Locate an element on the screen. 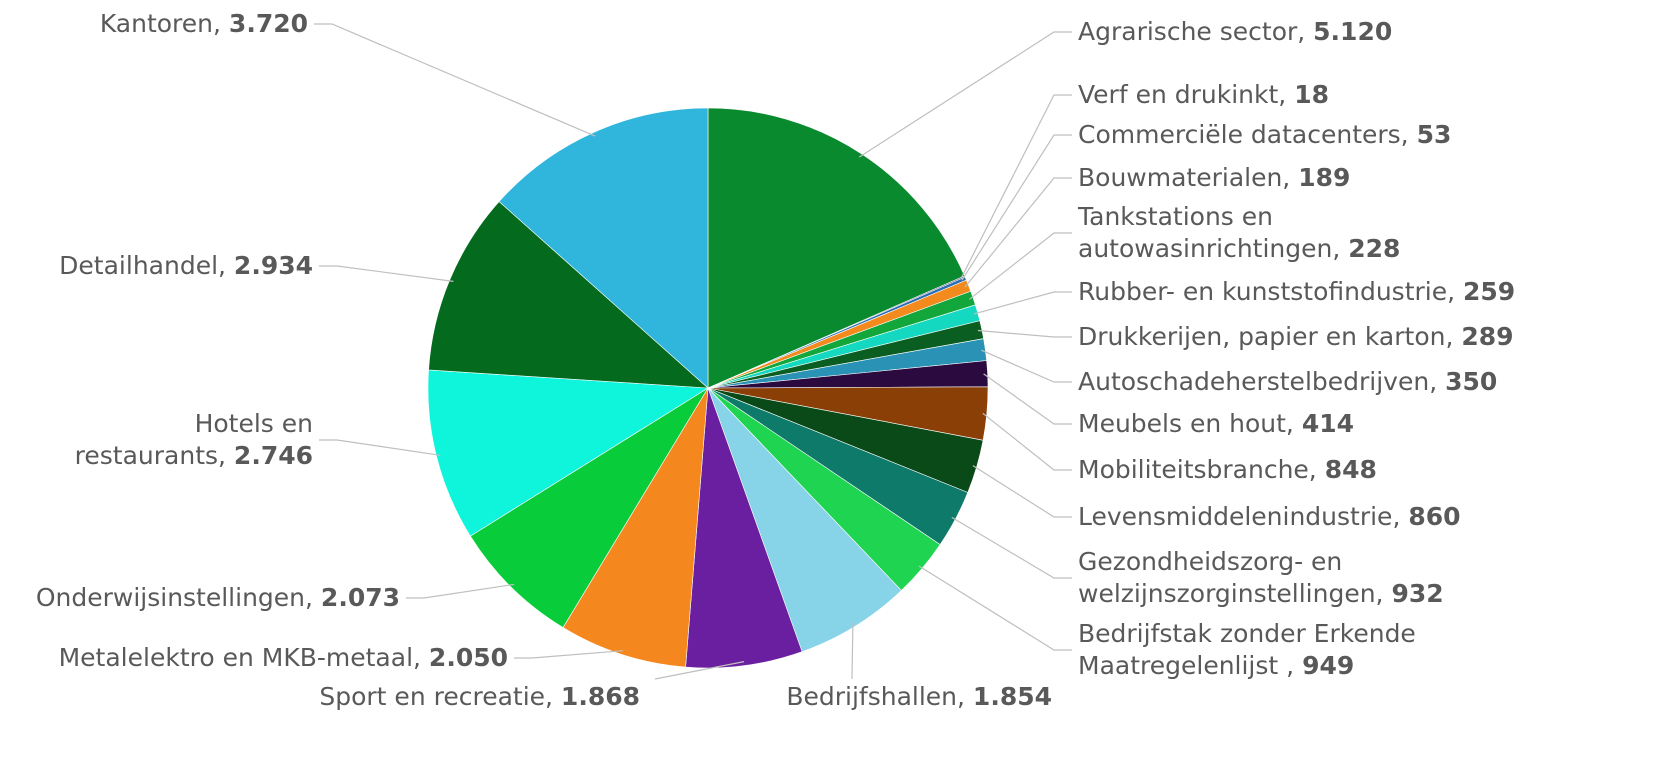  slice-label: Tankstations en autowasinrichtingen, 228 is located at coordinates (1238, 232).